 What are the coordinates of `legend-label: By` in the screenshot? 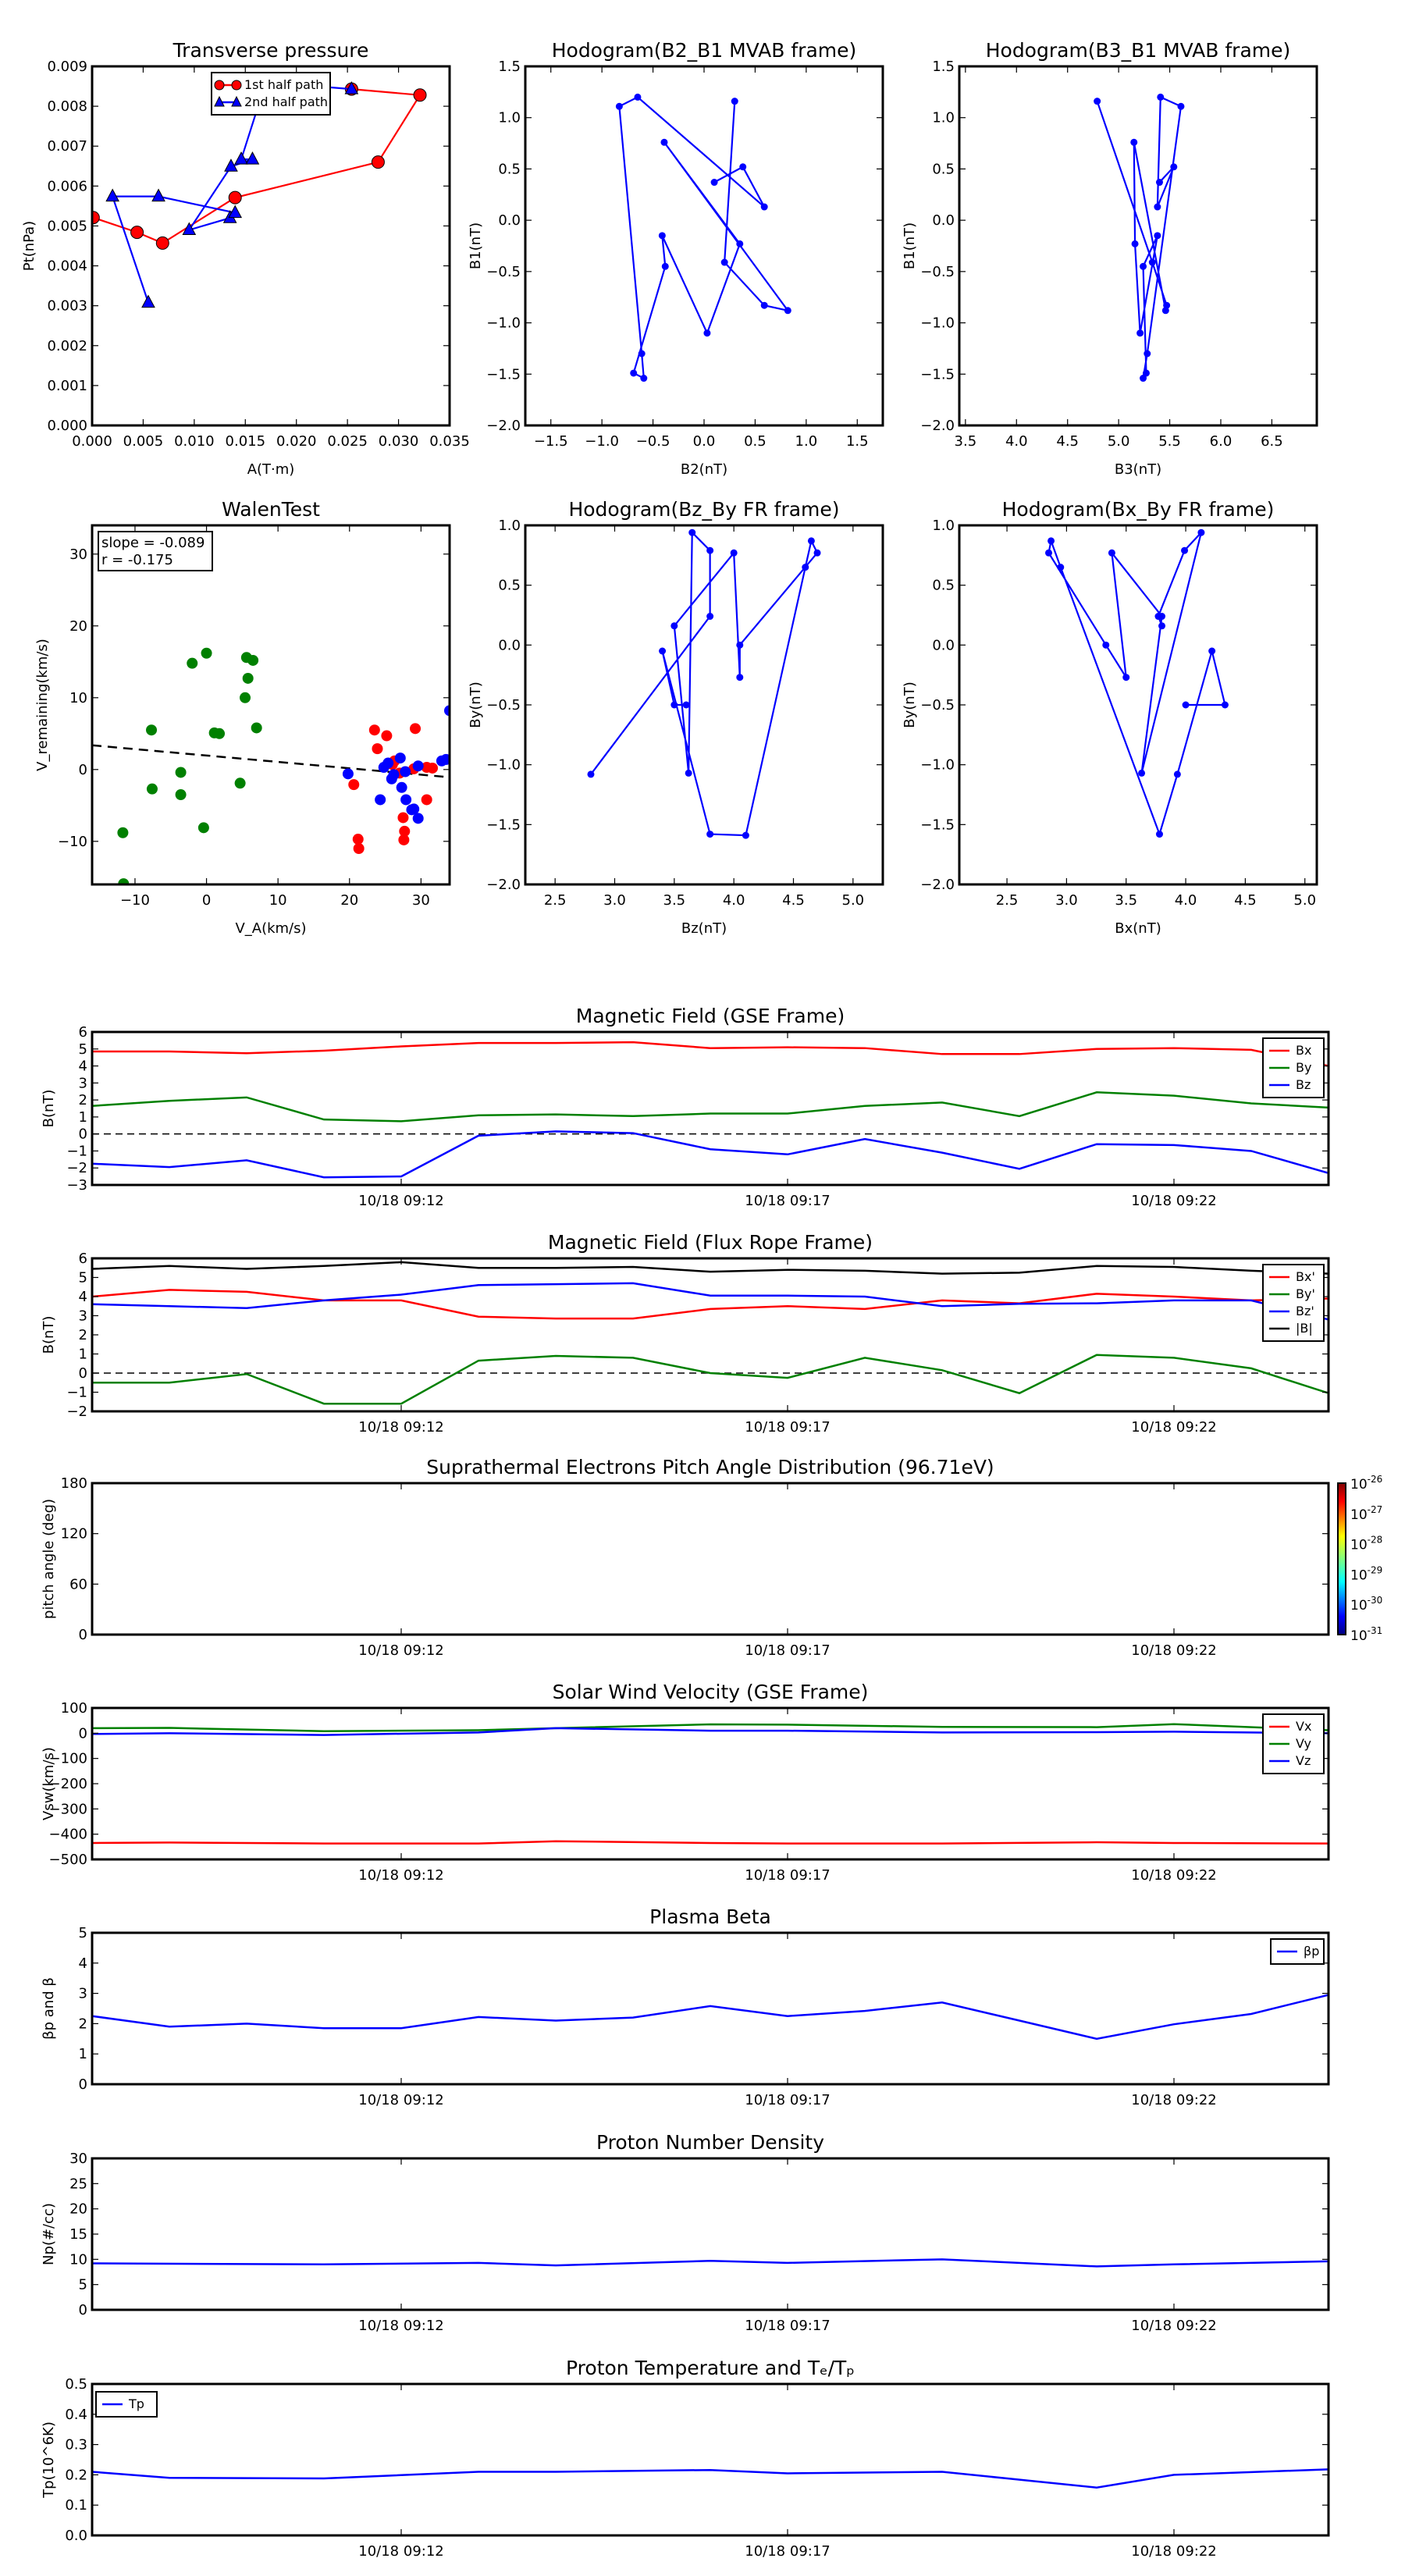 It's located at (1303, 1067).